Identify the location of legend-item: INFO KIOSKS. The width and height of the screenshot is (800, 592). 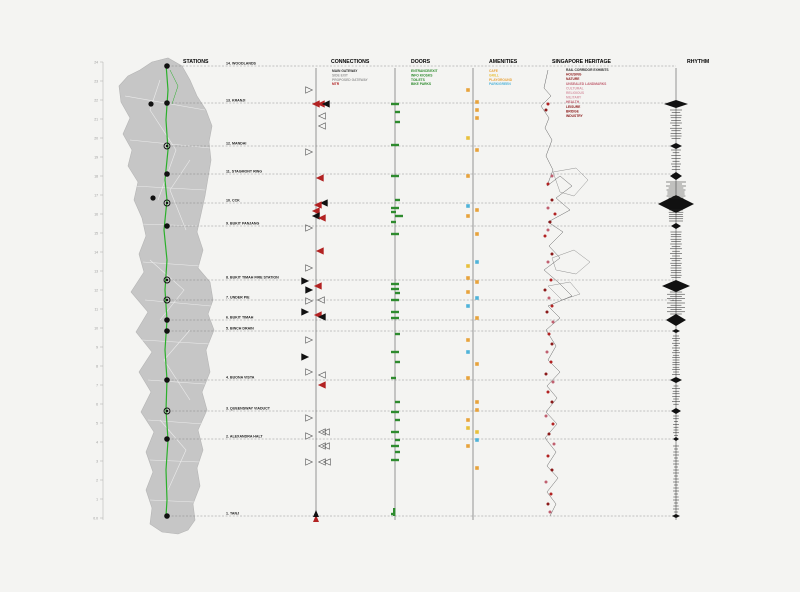
(422, 75).